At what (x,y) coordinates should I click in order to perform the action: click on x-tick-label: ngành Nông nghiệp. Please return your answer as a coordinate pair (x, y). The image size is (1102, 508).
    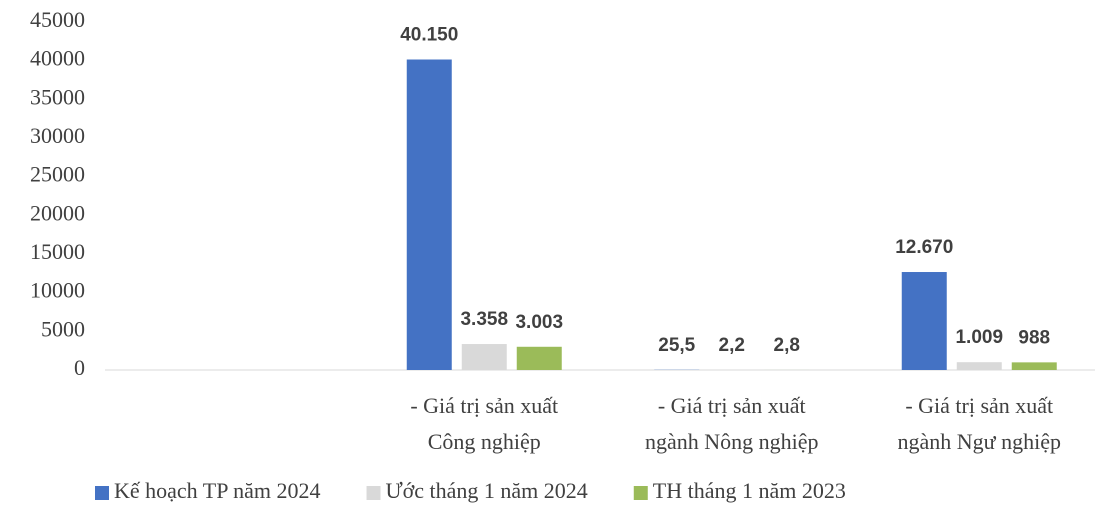
    Looking at the image, I should click on (732, 441).